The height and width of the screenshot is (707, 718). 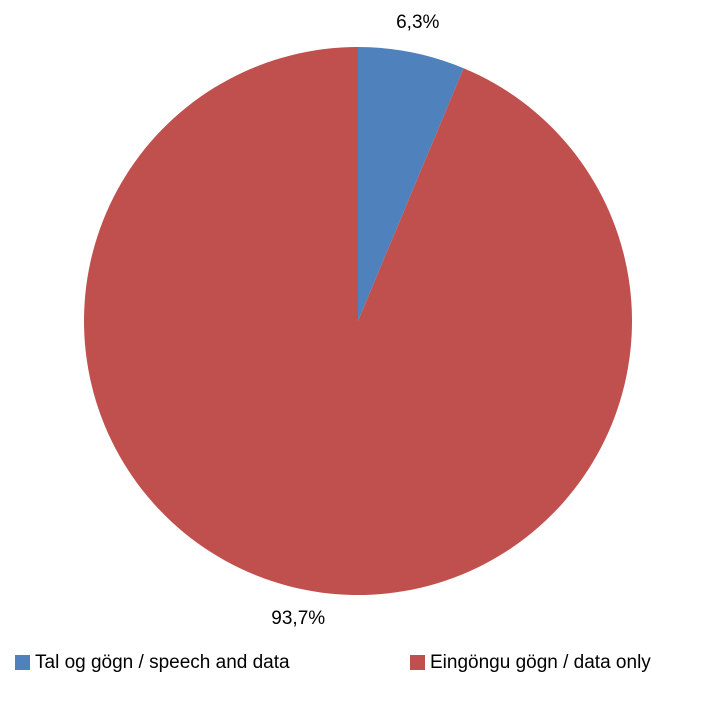 I want to click on legend-label: Eingöngu gögn / data only, so click(x=540, y=662).